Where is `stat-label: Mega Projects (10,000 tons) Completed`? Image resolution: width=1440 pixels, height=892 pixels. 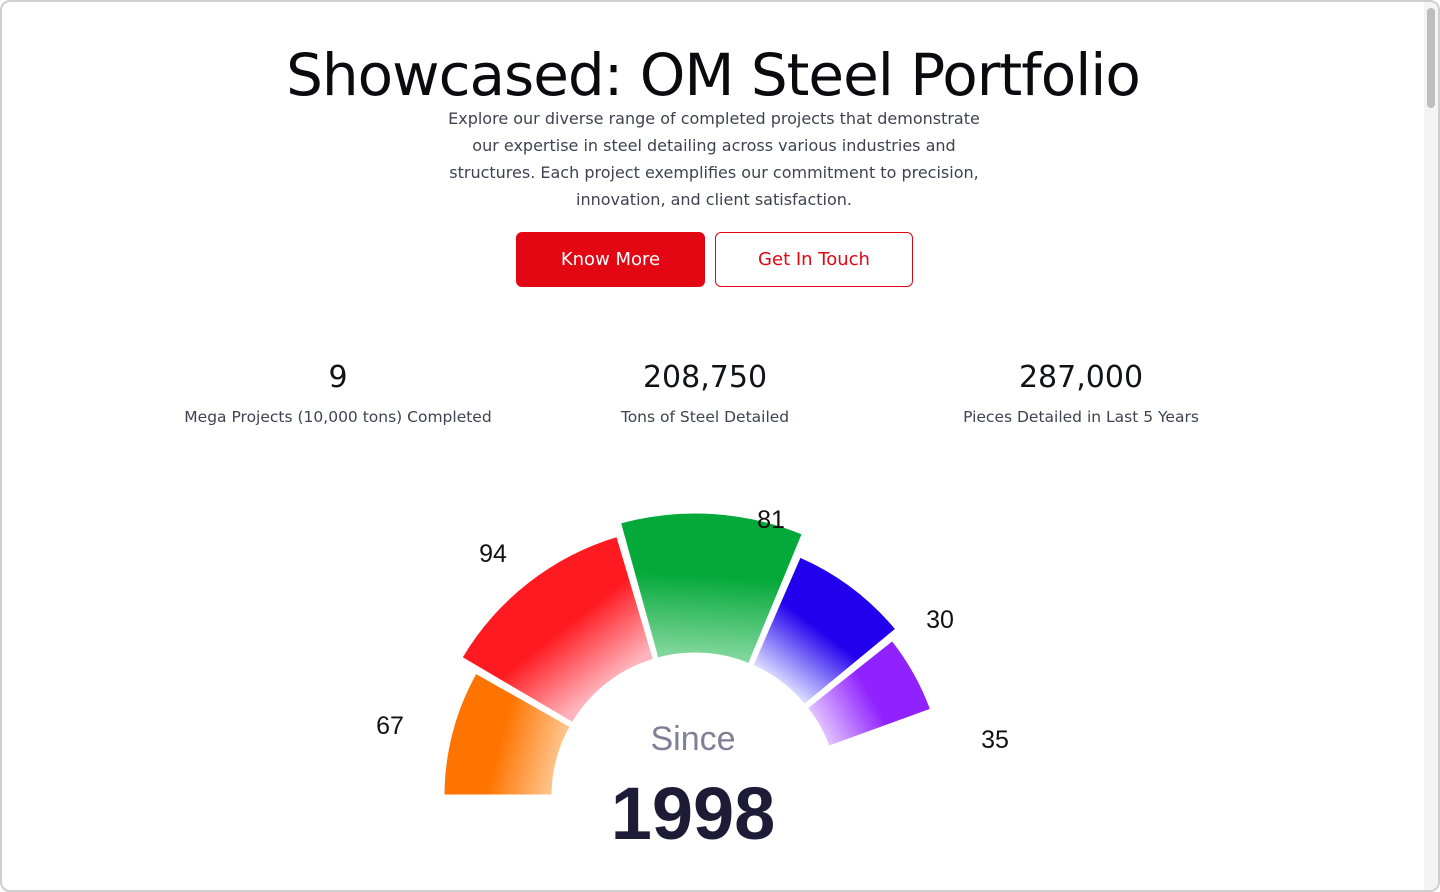 stat-label: Mega Projects (10,000 tons) Completed is located at coordinates (338, 417).